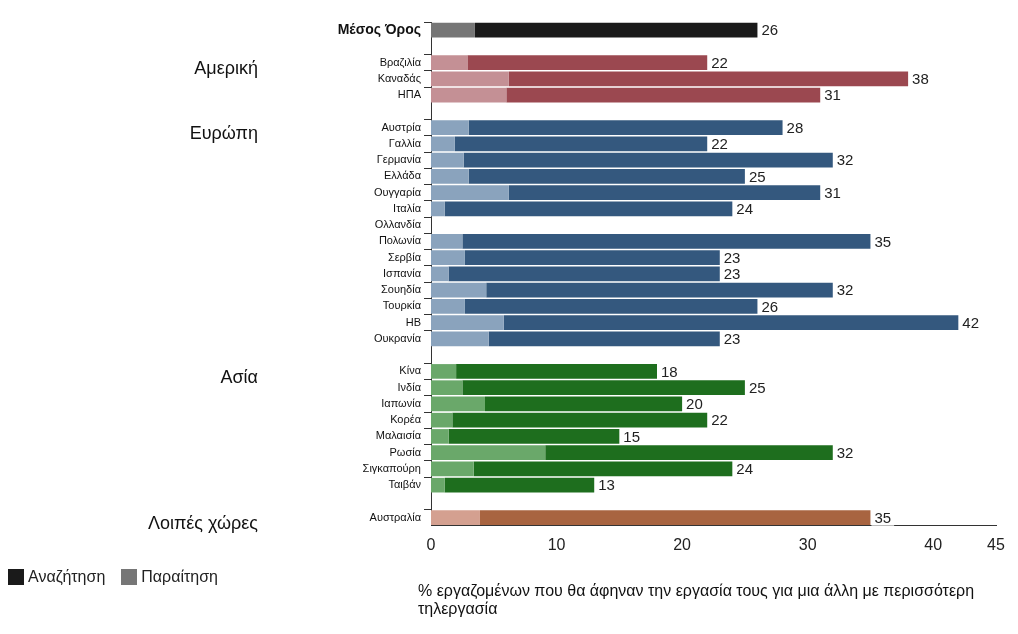 Image resolution: width=1018 pixels, height=634 pixels. I want to click on text: Λοιπές χώρες, so click(203, 523).